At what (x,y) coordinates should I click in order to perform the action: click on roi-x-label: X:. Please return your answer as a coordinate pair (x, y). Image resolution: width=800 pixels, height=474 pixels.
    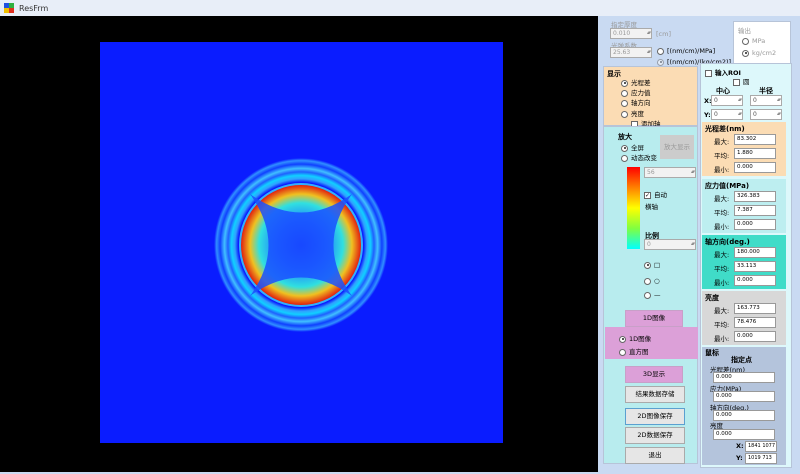
    Looking at the image, I should click on (708, 101).